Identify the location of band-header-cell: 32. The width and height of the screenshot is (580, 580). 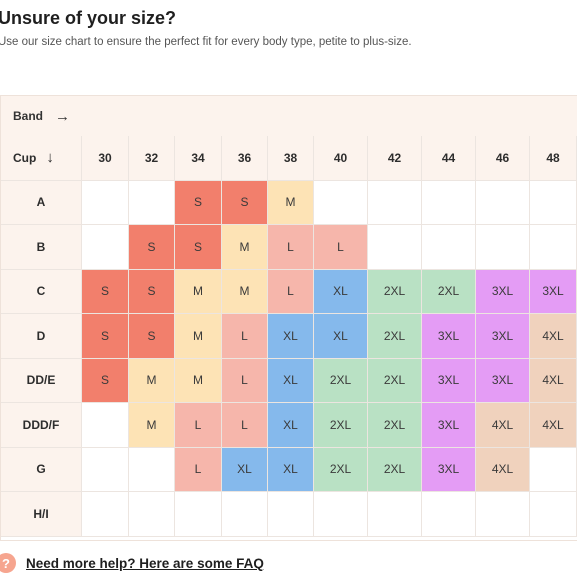
(152, 158).